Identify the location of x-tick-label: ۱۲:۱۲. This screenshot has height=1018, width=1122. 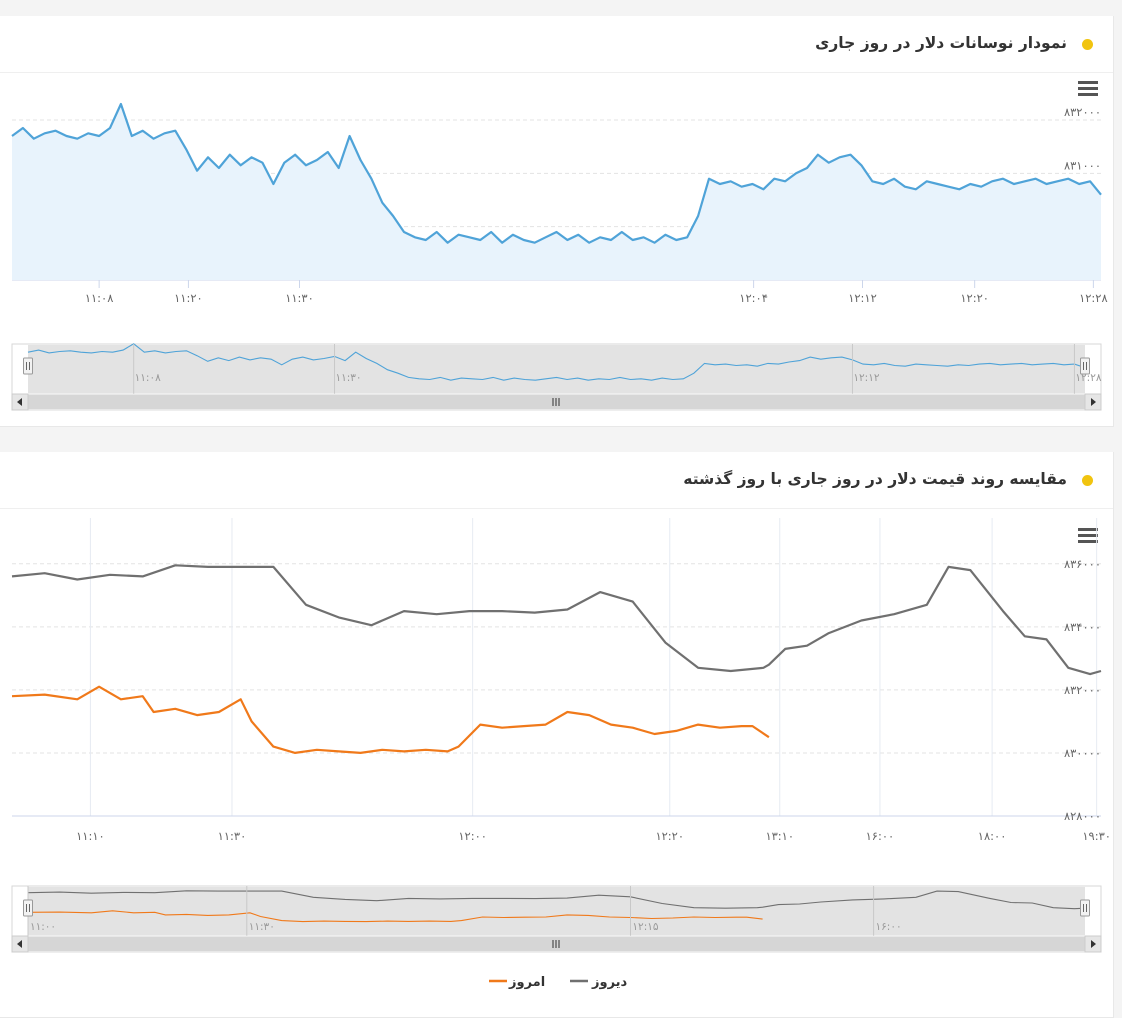
(862, 298).